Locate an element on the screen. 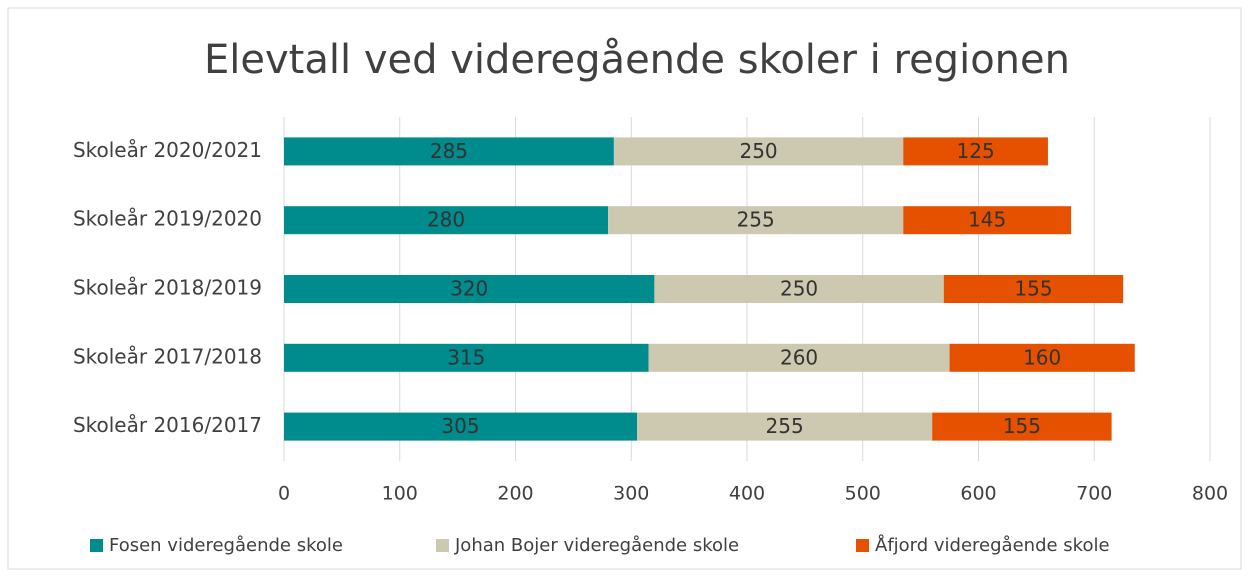 Image resolution: width=1249 pixels, height=577 pixels. x-tick-label: 0 is located at coordinates (284, 494).